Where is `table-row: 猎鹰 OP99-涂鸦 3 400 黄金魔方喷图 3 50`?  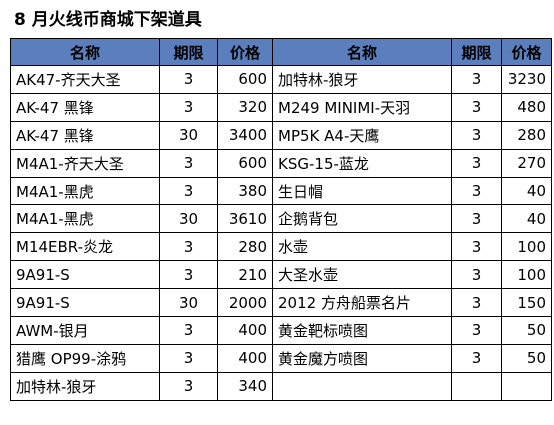 table-row: 猎鹰 OP99-涂鸦 3 400 黄金魔方喷图 3 50 is located at coordinates (281, 358).